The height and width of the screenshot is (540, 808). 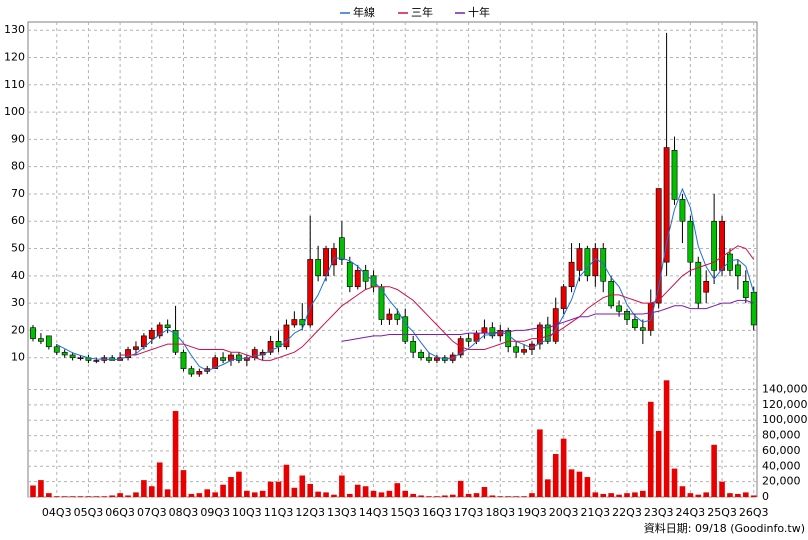 I want to click on x-tick-label: 18Q3, so click(x=500, y=512).